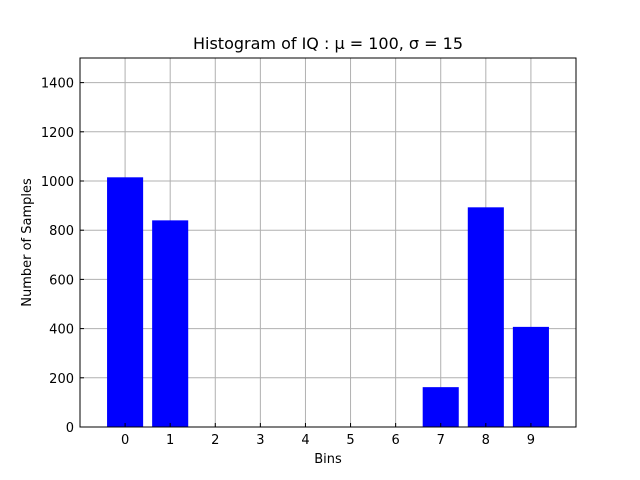 Image resolution: width=640 pixels, height=480 pixels. I want to click on x-tick-label: 7, so click(441, 440).